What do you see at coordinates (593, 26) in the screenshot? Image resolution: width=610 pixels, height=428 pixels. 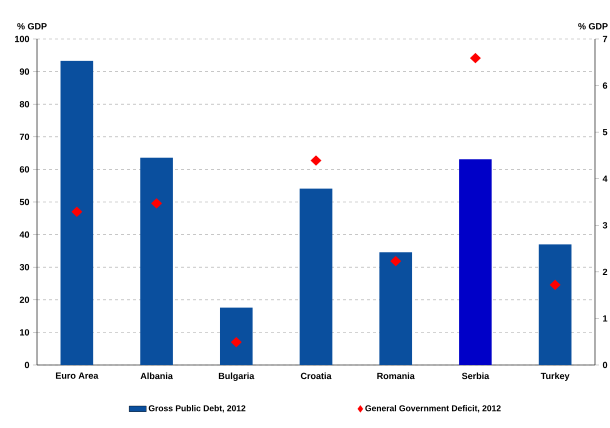 I see `y2-axis-title: % GDP` at bounding box center [593, 26].